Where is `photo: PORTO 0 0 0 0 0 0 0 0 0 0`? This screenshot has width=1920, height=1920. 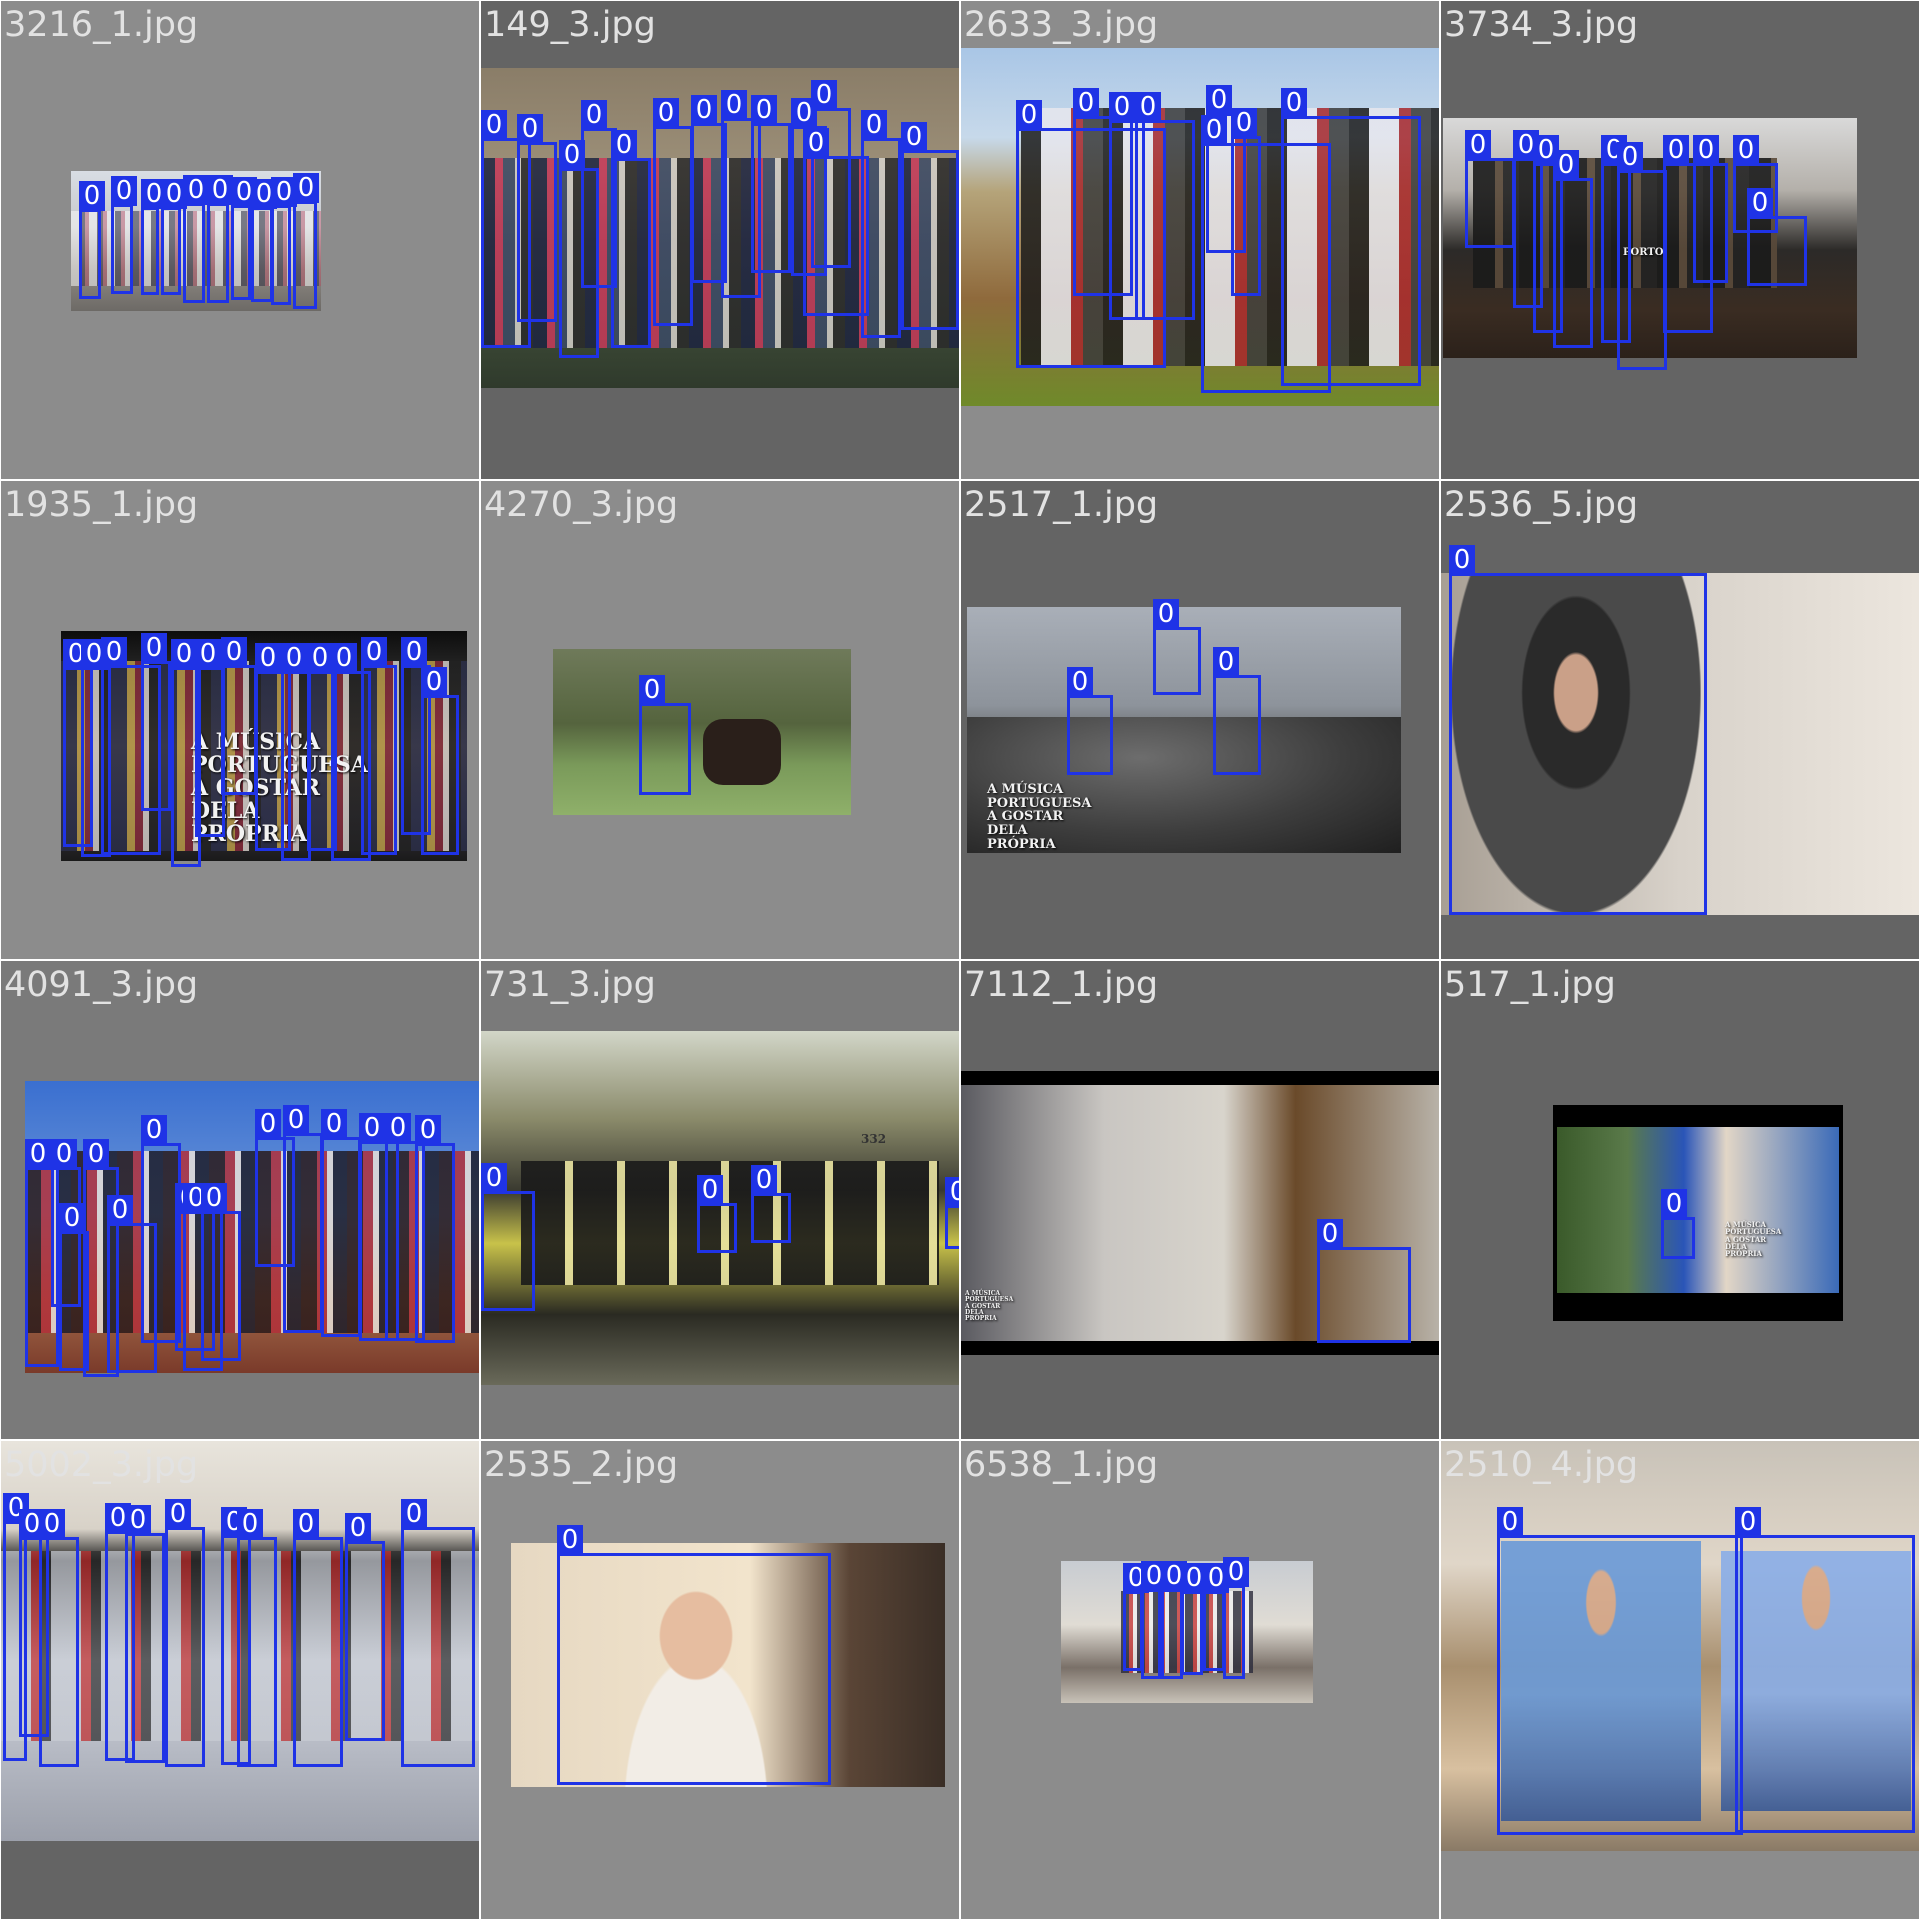
photo: PORTO 0 0 0 0 0 0 0 0 0 0 is located at coordinates (1650, 244).